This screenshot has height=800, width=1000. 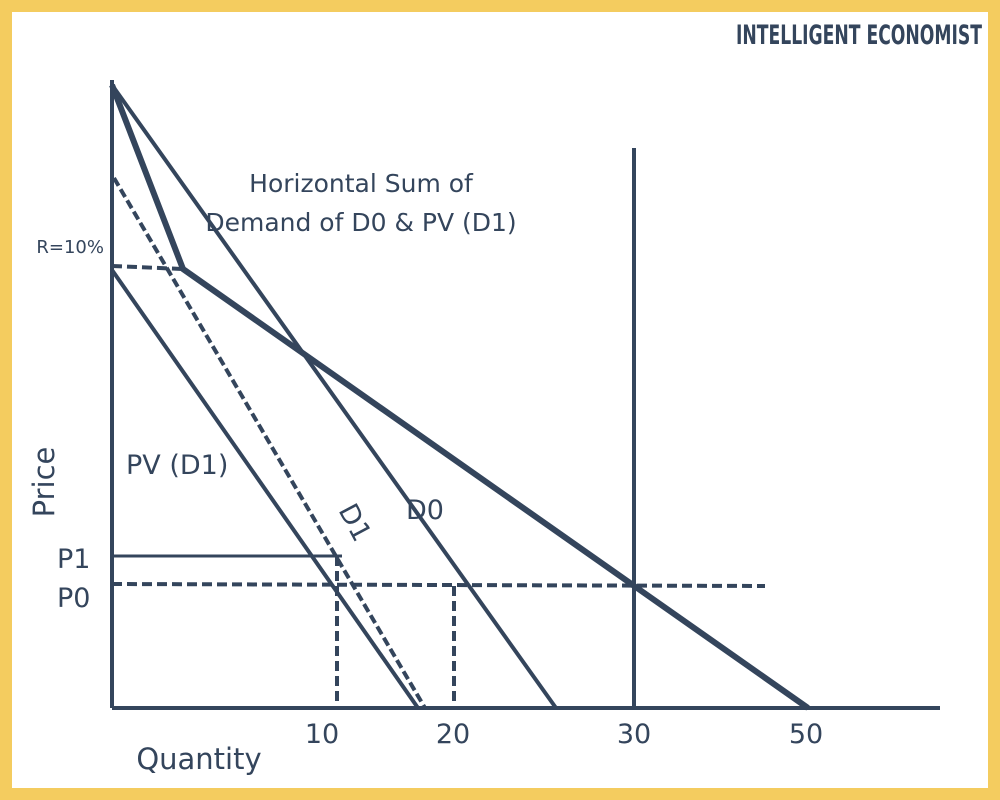 What do you see at coordinates (453, 734) in the screenshot?
I see `x-tick-20: 20` at bounding box center [453, 734].